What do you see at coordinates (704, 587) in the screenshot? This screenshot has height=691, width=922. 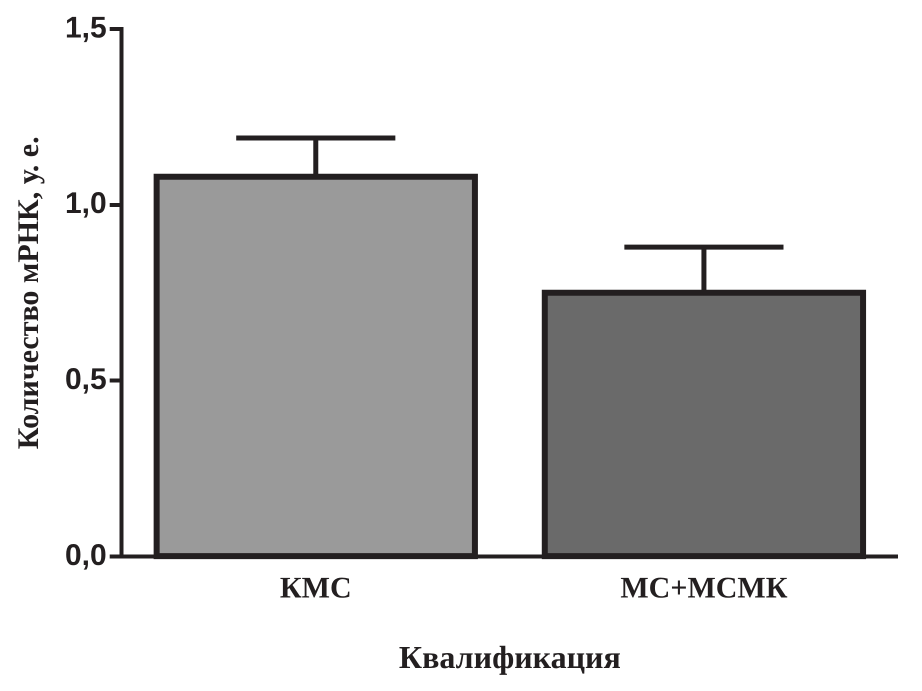 I see `x-tick-label: МС+МСМК` at bounding box center [704, 587].